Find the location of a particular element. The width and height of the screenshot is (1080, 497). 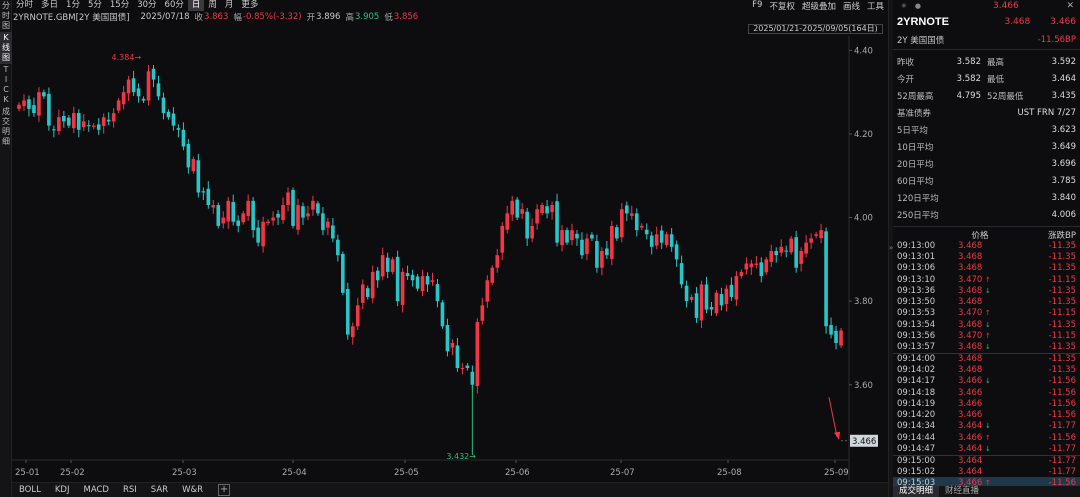

x-tick-label: 25-04 is located at coordinates (294, 473).